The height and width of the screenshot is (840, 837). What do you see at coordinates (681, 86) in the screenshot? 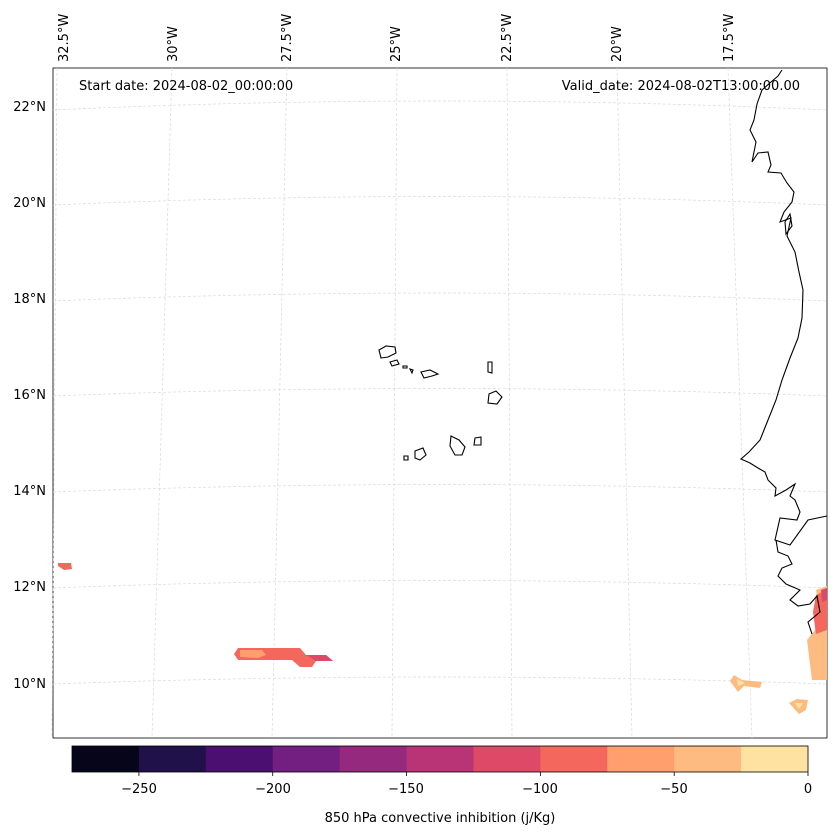
I see `valid-date-label: Valid_date: 2024-08-02T13:00:00.00` at bounding box center [681, 86].